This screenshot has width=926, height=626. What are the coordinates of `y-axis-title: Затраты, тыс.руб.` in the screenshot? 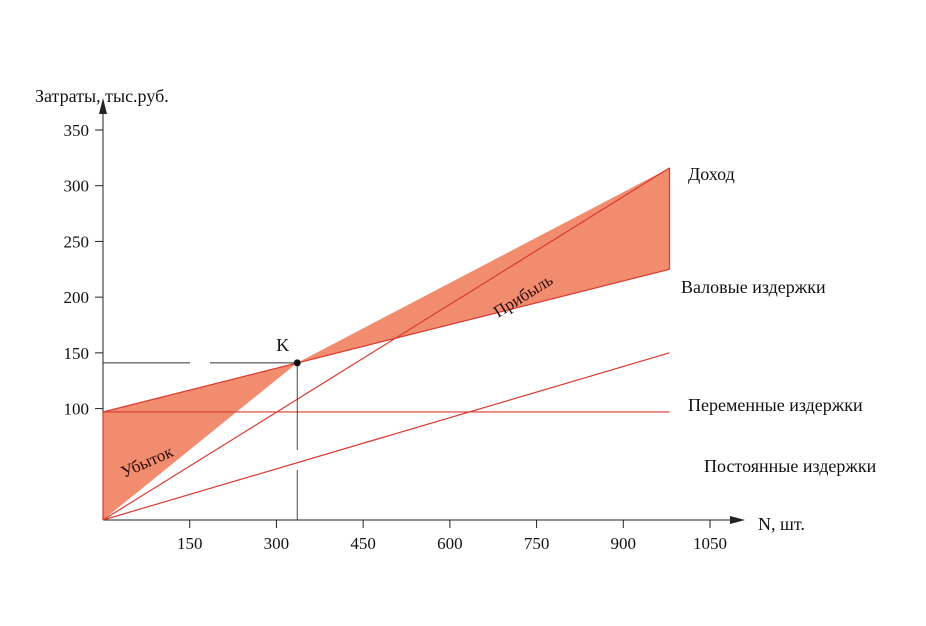 It's located at (102, 96).